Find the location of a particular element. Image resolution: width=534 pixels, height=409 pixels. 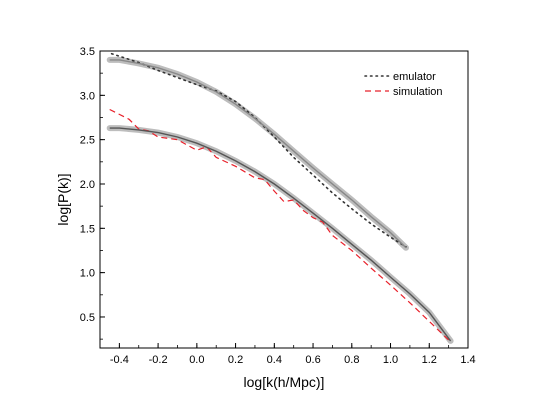

y-ticks: 0.5 1.0 1.5 2.0 2.5 3.0 3.5 is located at coordinates (92, 193).